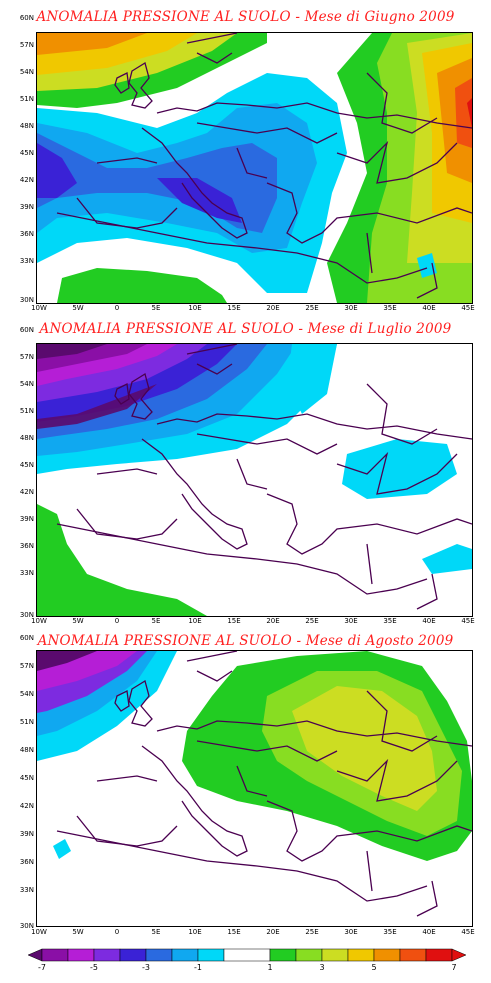 The width and height of the screenshot is (491, 983). What do you see at coordinates (270, 967) in the screenshot?
I see `legend-tick-label: 1` at bounding box center [270, 967].